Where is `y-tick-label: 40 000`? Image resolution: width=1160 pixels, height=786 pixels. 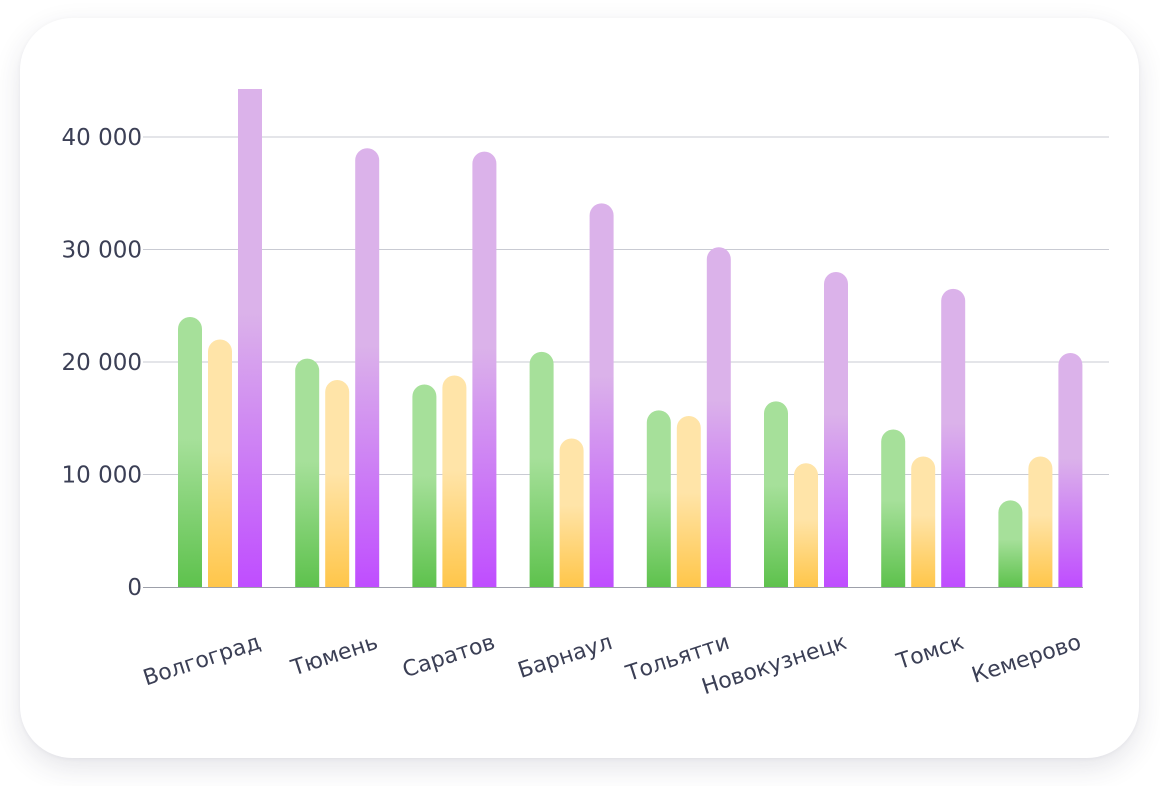 y-tick-label: 40 000 is located at coordinates (102, 138).